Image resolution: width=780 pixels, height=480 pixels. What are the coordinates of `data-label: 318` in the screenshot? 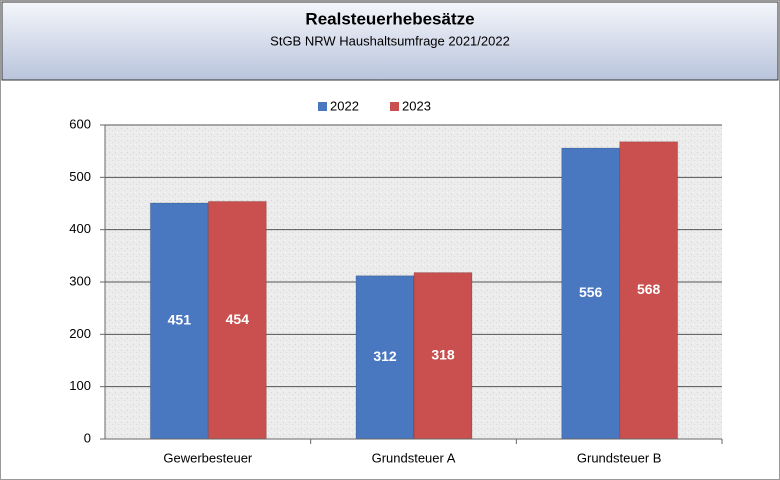 It's located at (443, 354).